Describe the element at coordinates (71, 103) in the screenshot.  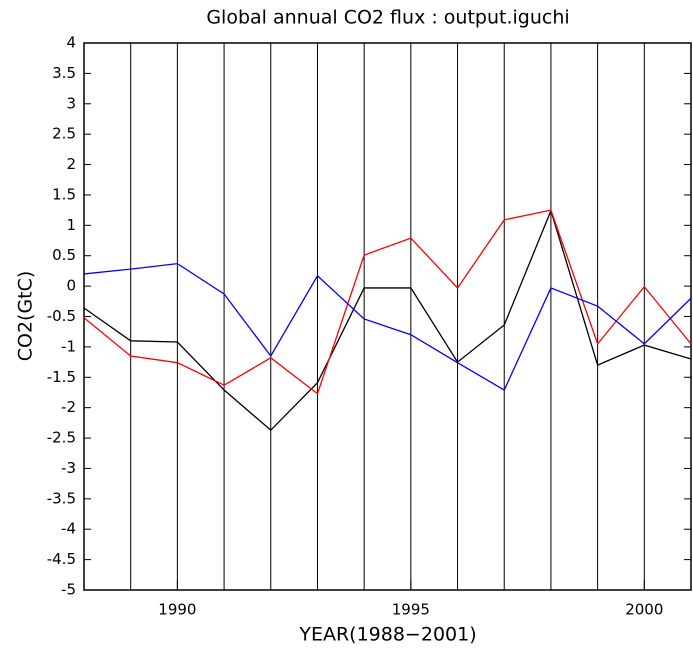
I see `y-tick-label: 3` at that location.